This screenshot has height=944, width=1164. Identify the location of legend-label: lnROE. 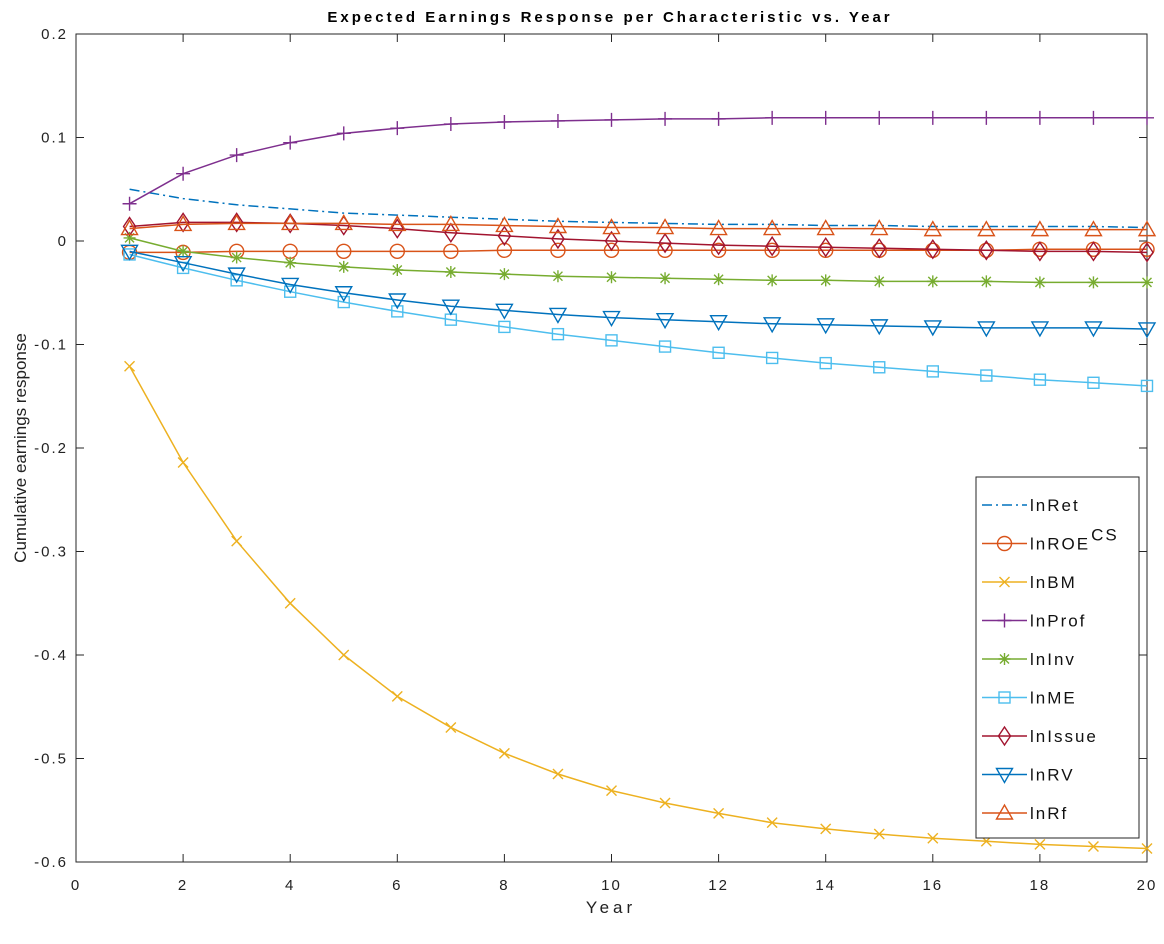
(1060, 544).